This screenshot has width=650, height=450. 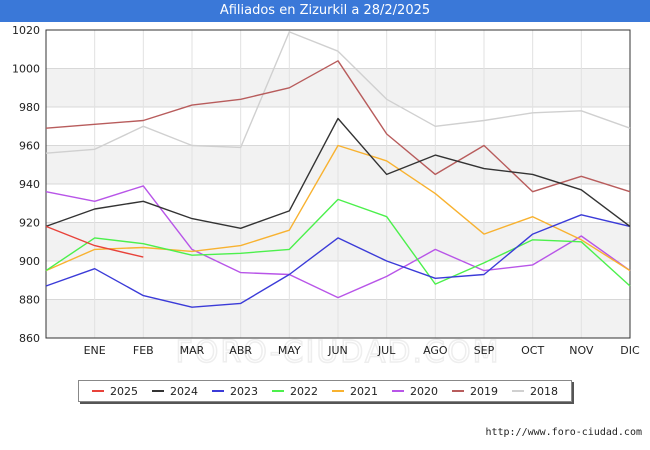 I want to click on legend-label: 2025, so click(x=124, y=391).